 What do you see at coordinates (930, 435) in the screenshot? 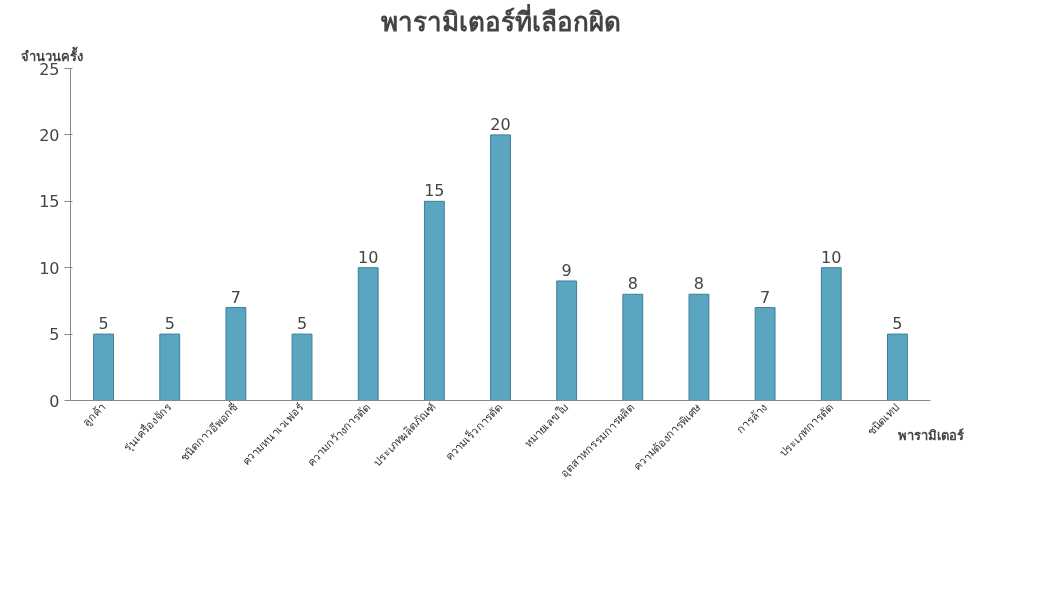
I see `x-axis-title: พารามิเตอร์` at bounding box center [930, 435].